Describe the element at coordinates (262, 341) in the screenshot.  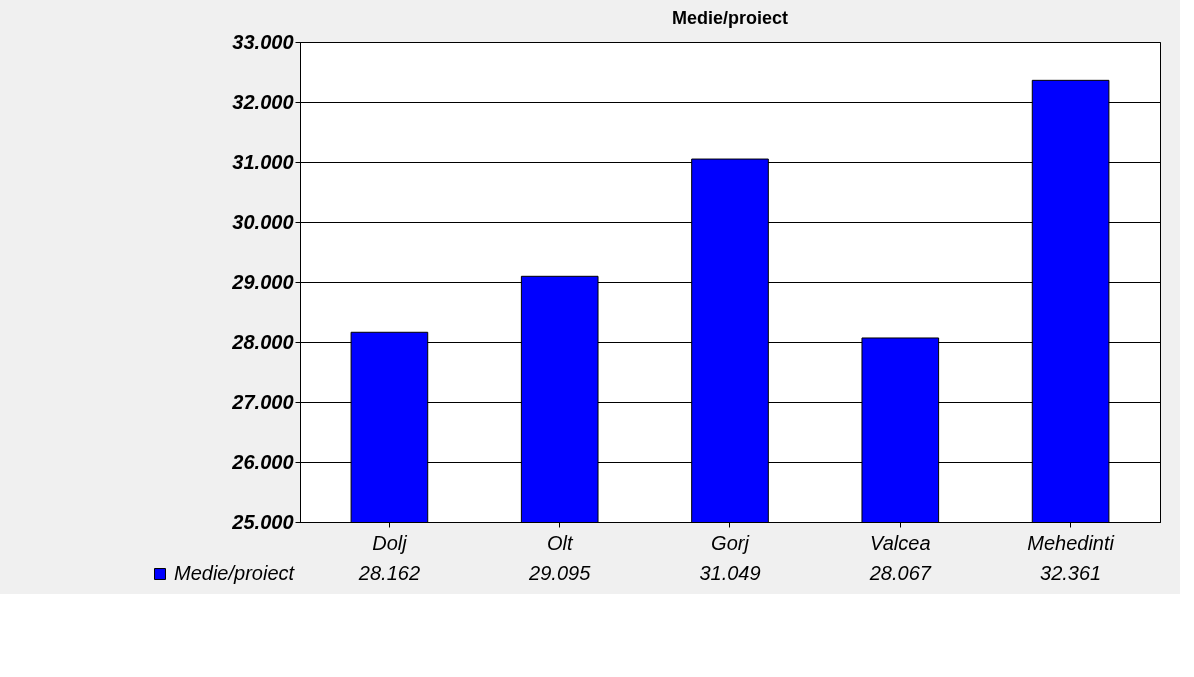
I see `y-tick-label: 28.000` at that location.